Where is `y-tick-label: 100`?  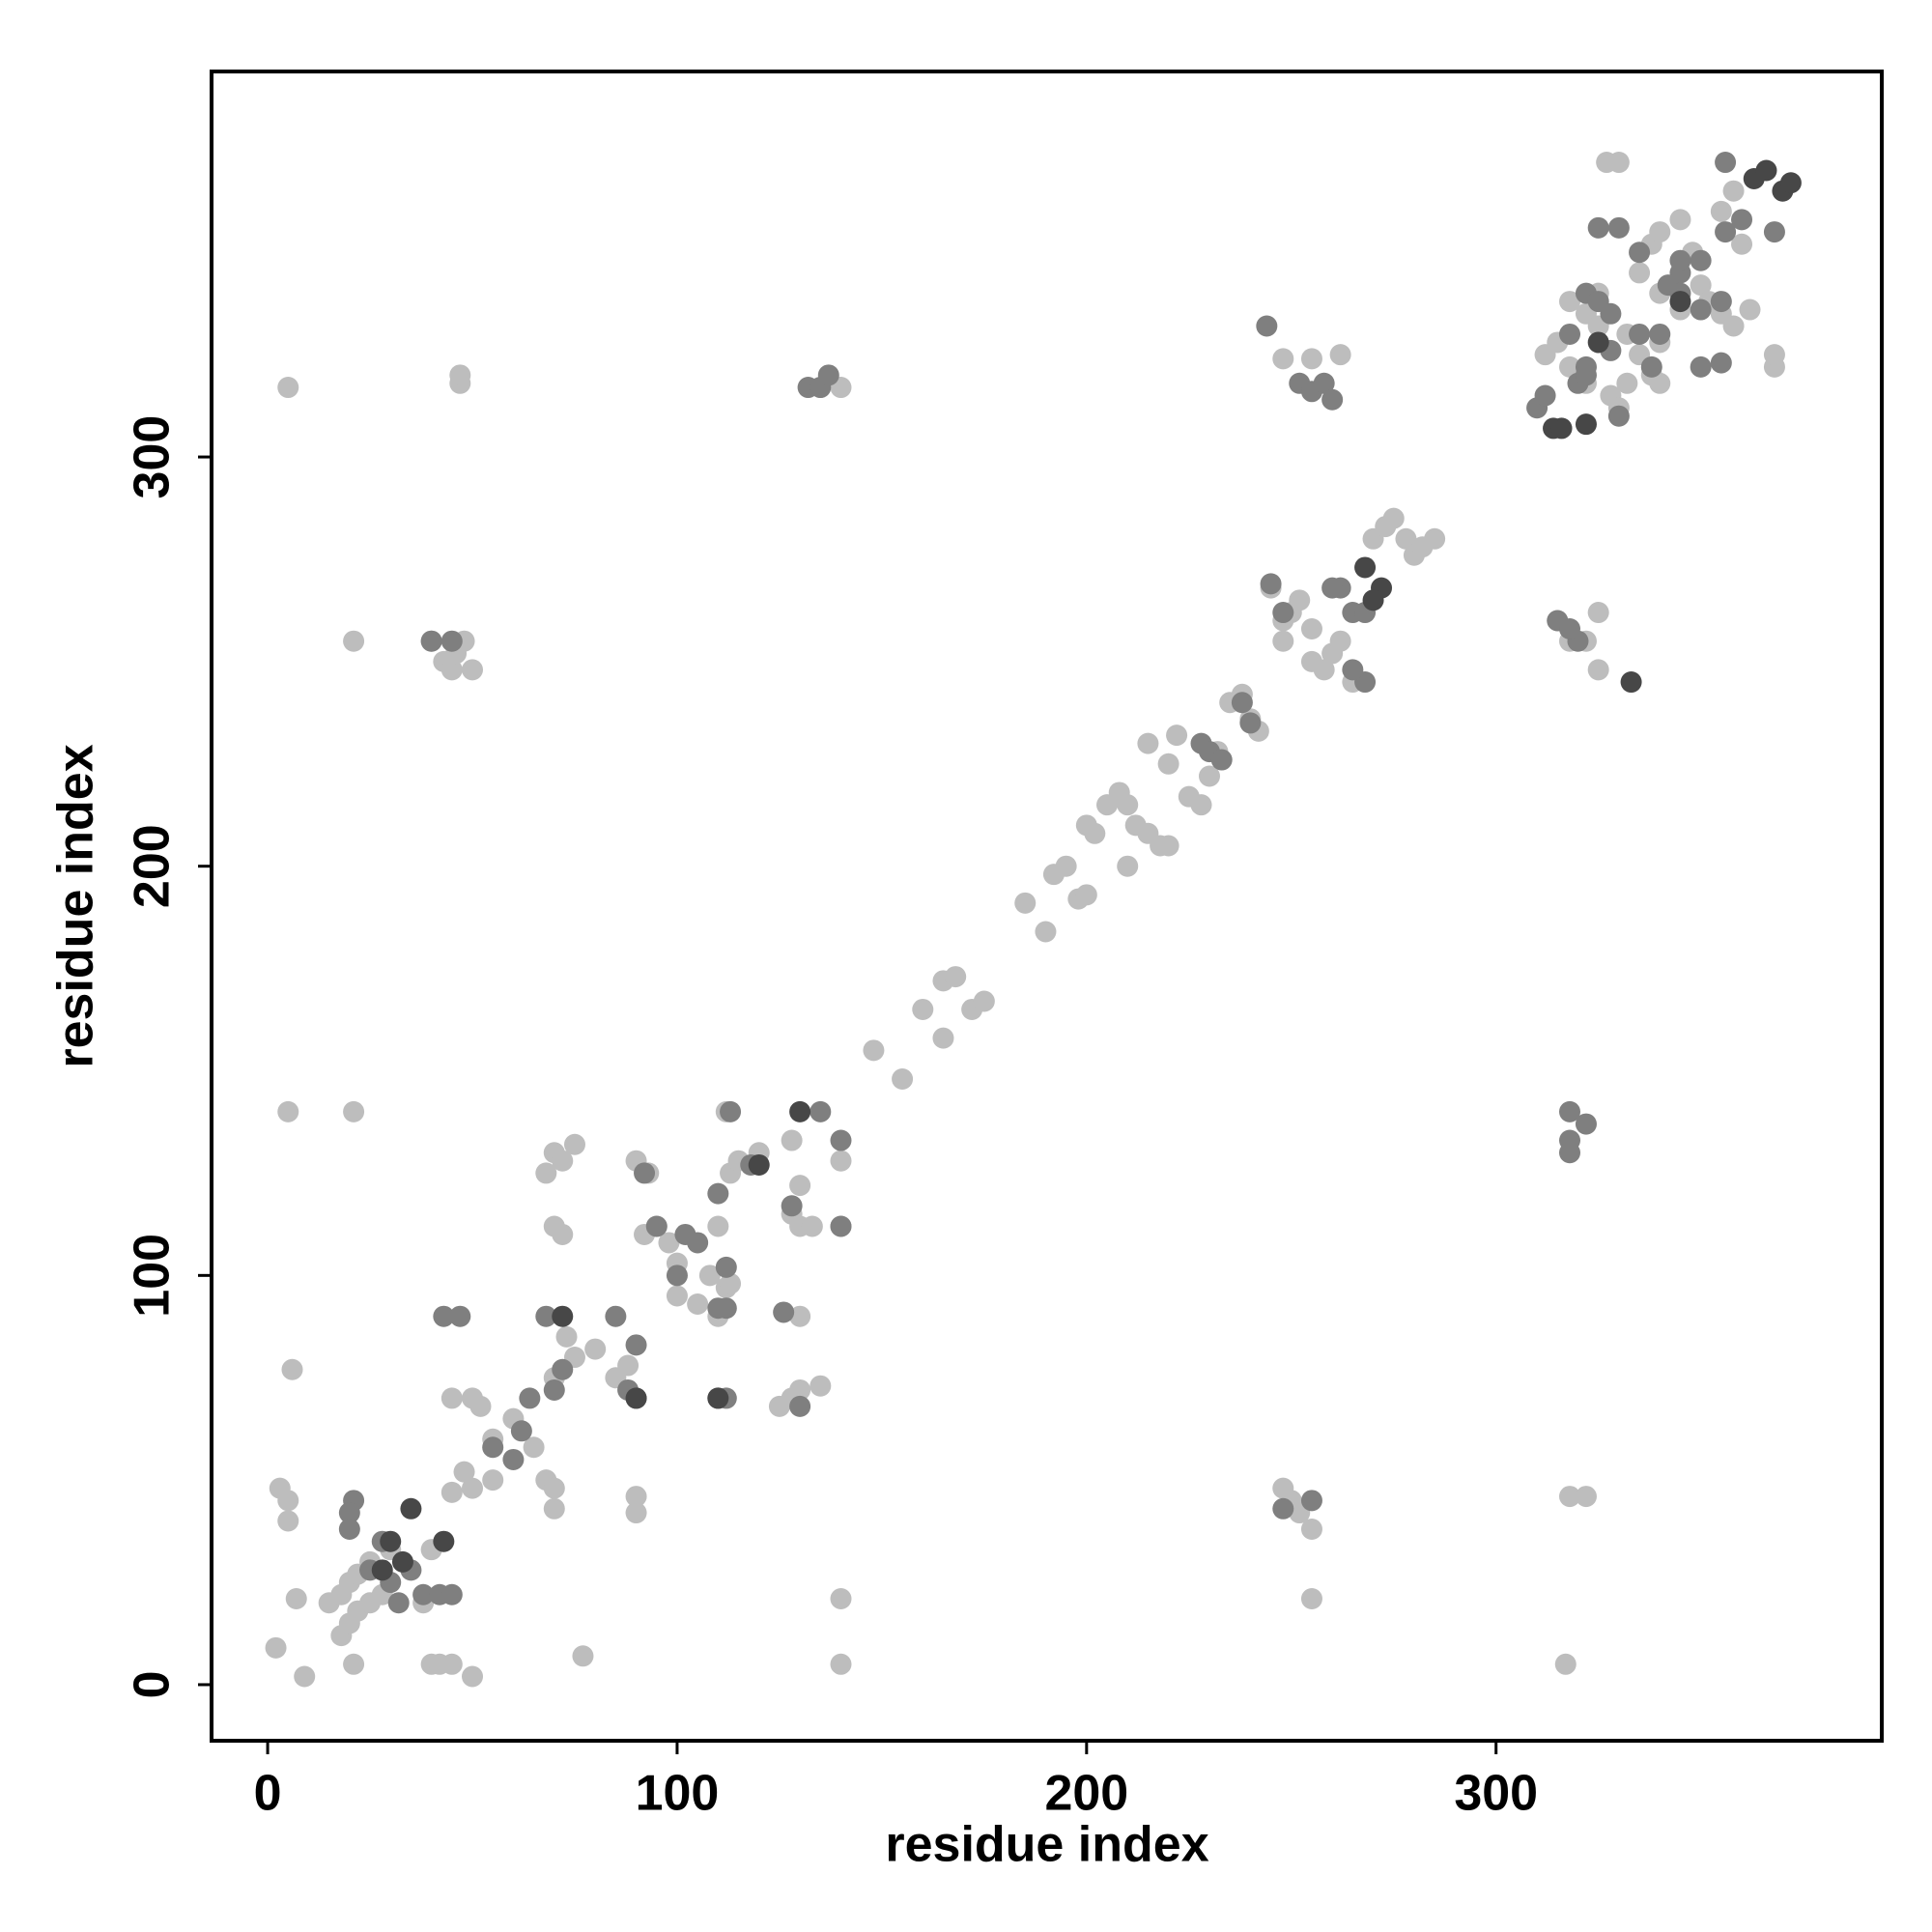
y-tick-label: 100 is located at coordinates (153, 1276).